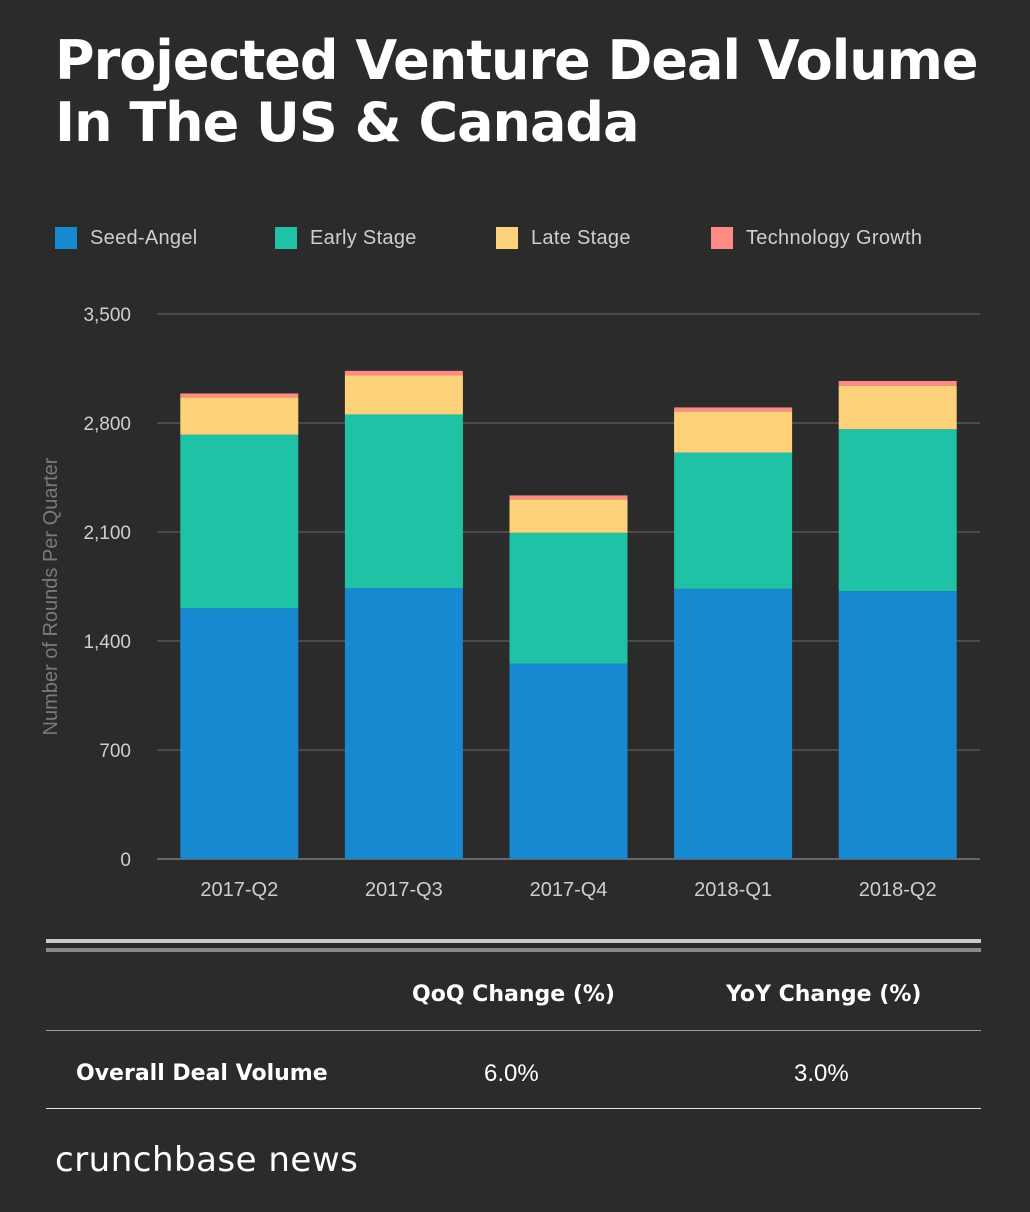 The height and width of the screenshot is (1212, 1030). Describe the element at coordinates (403, 373) in the screenshot. I see `bar-2017-q3-technology-growth` at that location.